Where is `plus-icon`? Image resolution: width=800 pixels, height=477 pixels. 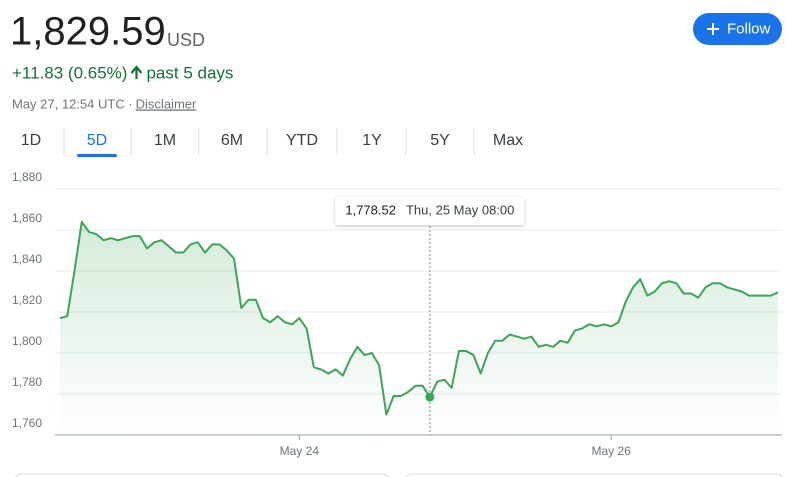
plus-icon is located at coordinates (713, 29).